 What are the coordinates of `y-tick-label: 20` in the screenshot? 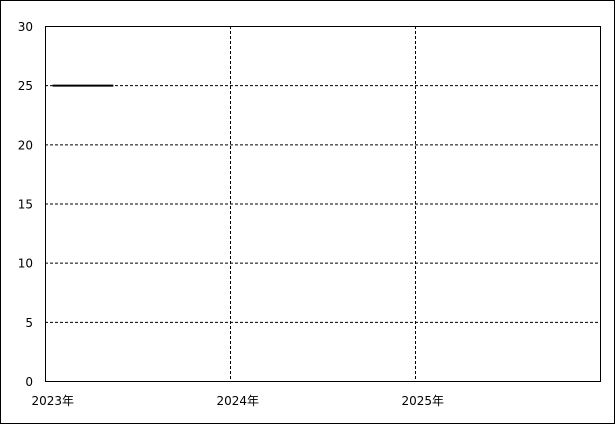 It's located at (25, 145).